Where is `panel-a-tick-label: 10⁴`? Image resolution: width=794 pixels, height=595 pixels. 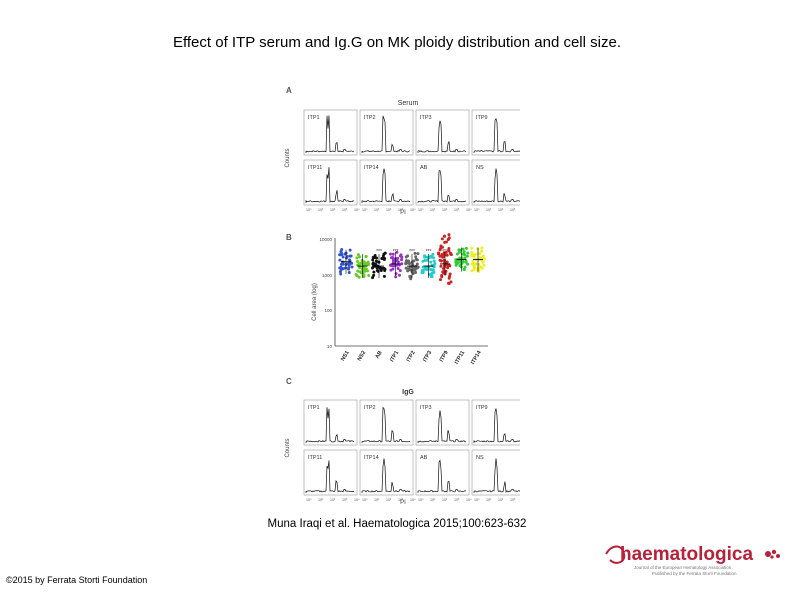
panel-a-tick-label: 10⁴ is located at coordinates (357, 210).